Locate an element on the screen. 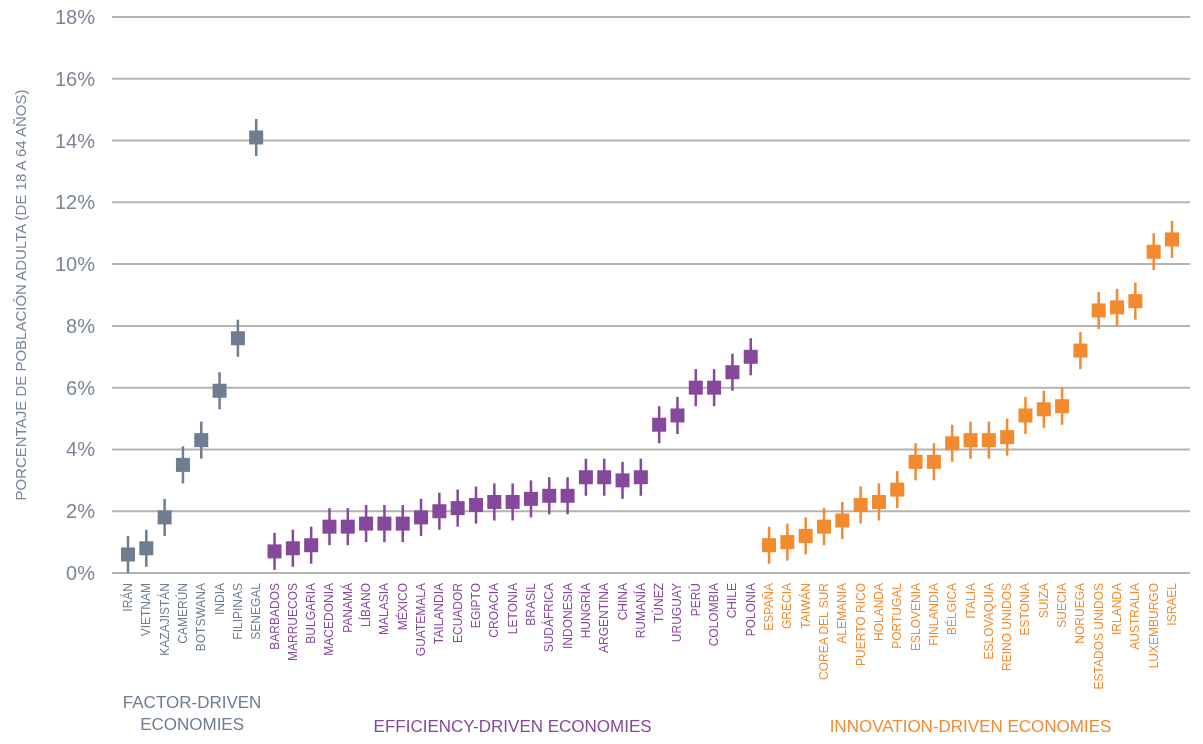 This screenshot has height=744, width=1203. x-tick-label: ESTONIA is located at coordinates (1025, 609).